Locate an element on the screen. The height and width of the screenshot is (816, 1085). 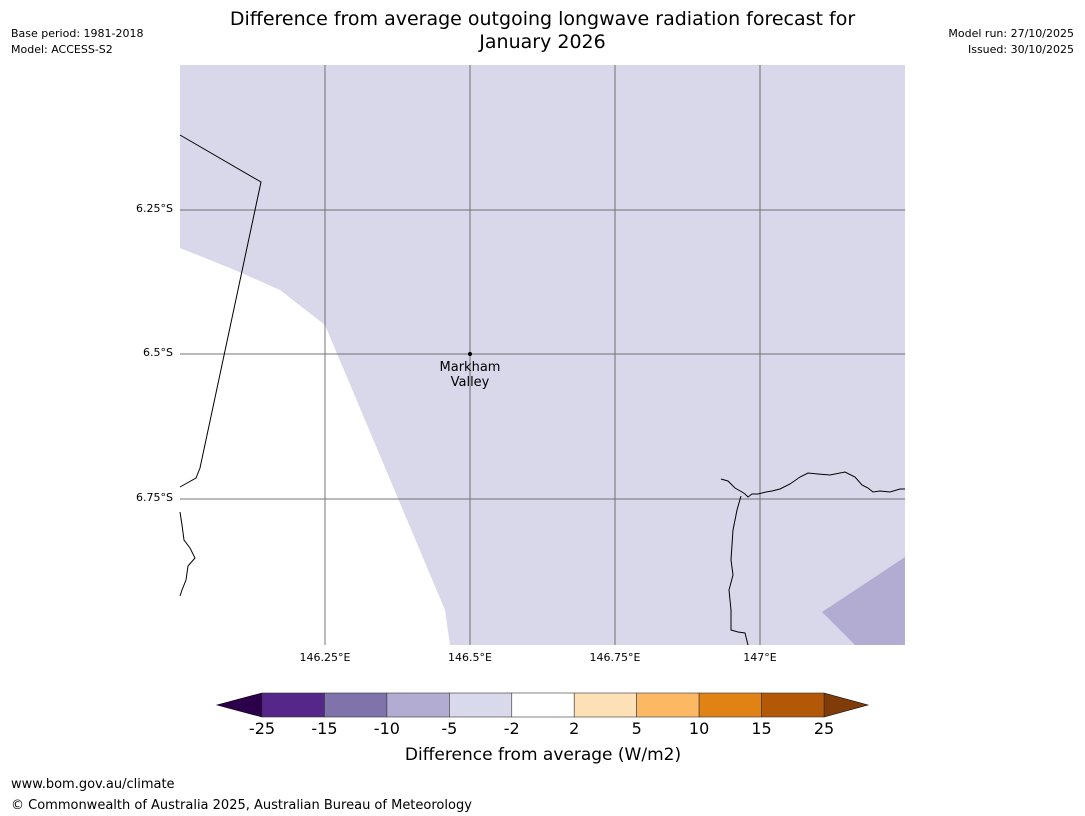
colorbar-tick-label: -25 is located at coordinates (262, 728).